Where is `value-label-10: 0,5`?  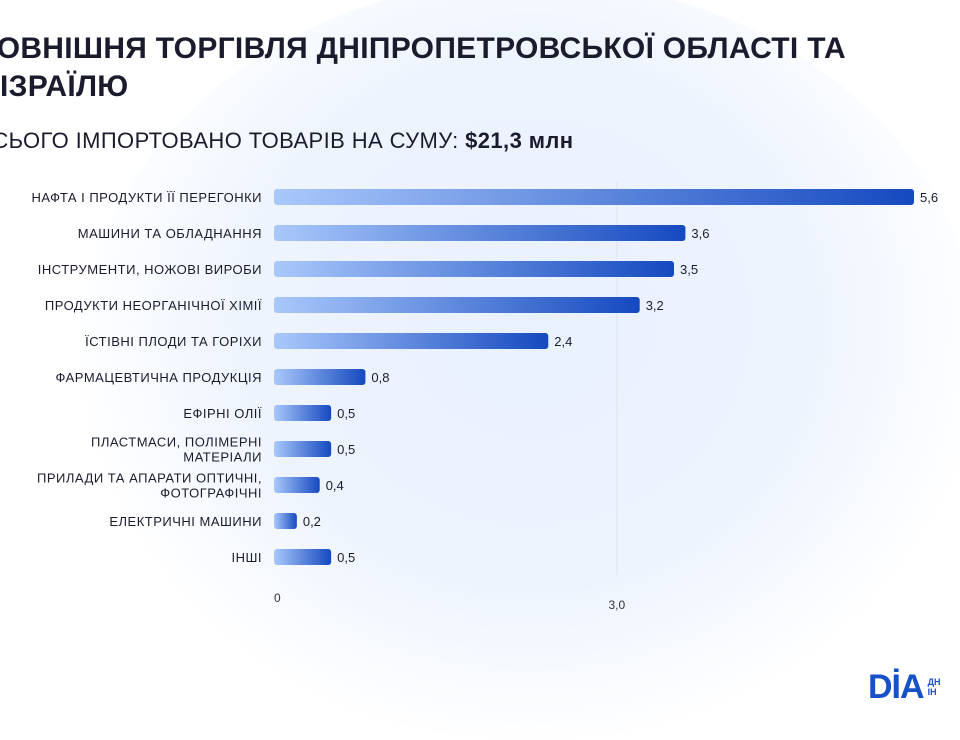 value-label-10: 0,5 is located at coordinates (346, 557).